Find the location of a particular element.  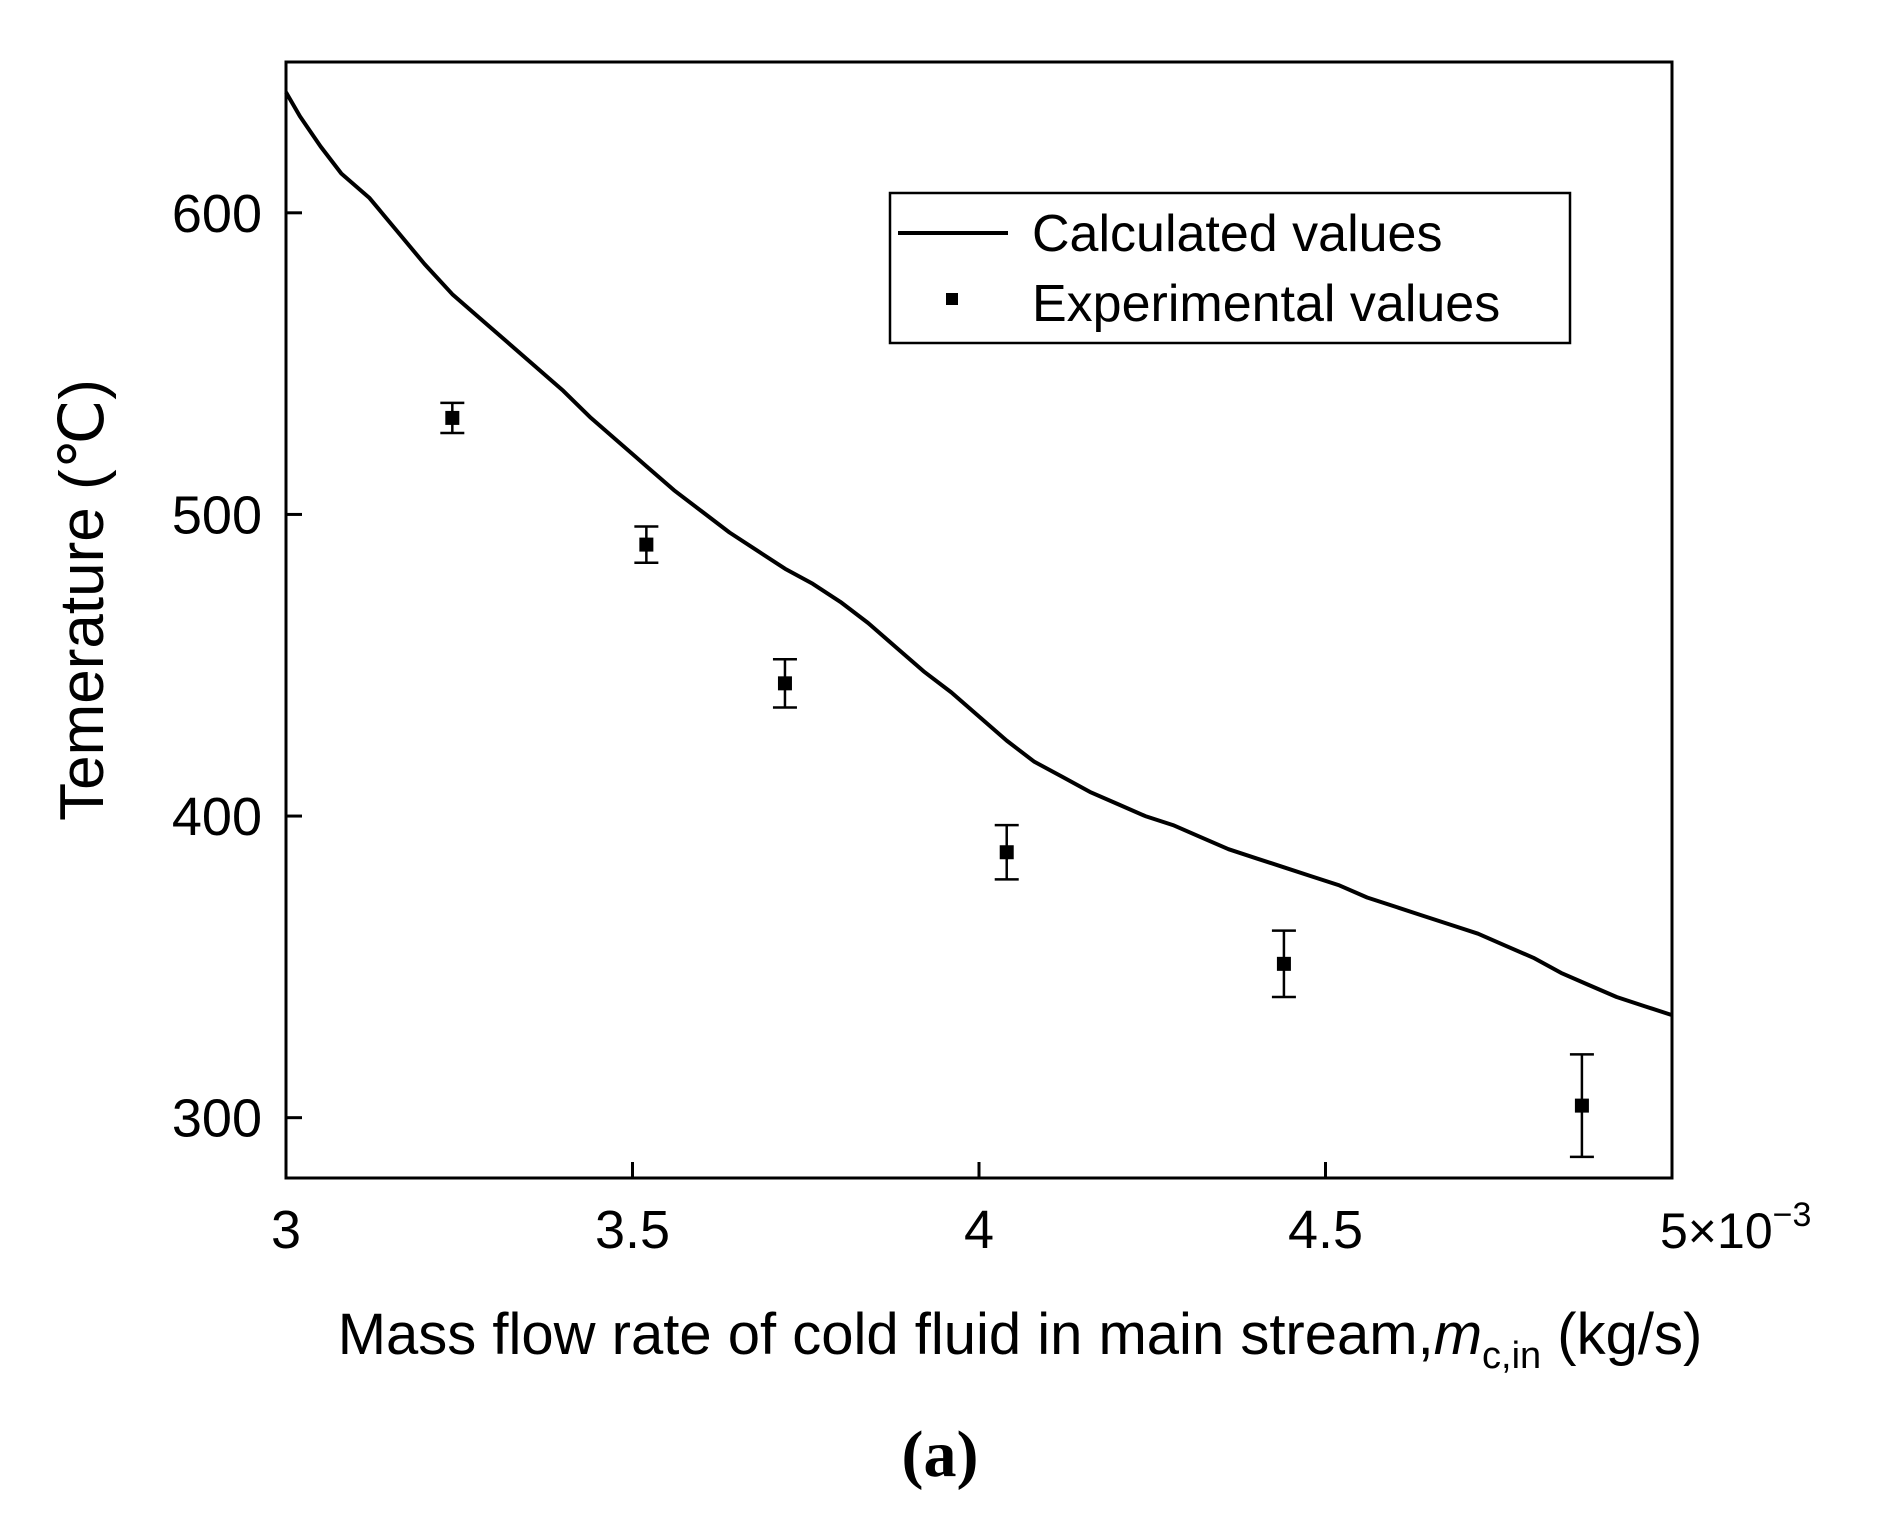

x-tick-label: 3 is located at coordinates (286, 1230).